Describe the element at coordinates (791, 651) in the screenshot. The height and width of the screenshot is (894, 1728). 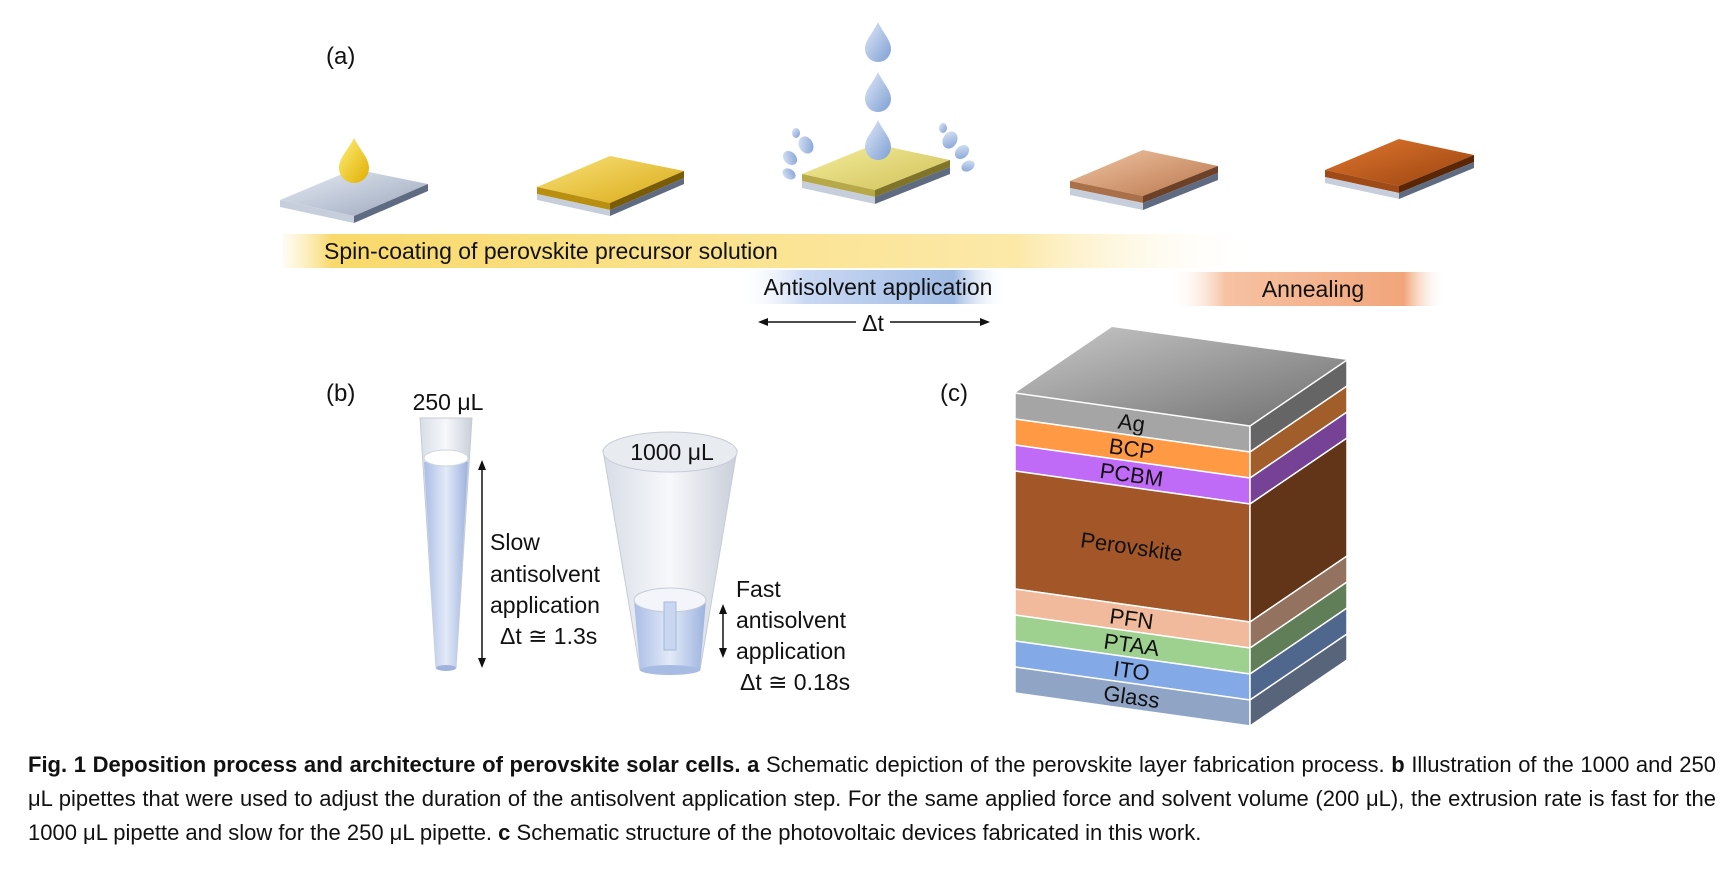
I see `fast-line-3: application` at that location.